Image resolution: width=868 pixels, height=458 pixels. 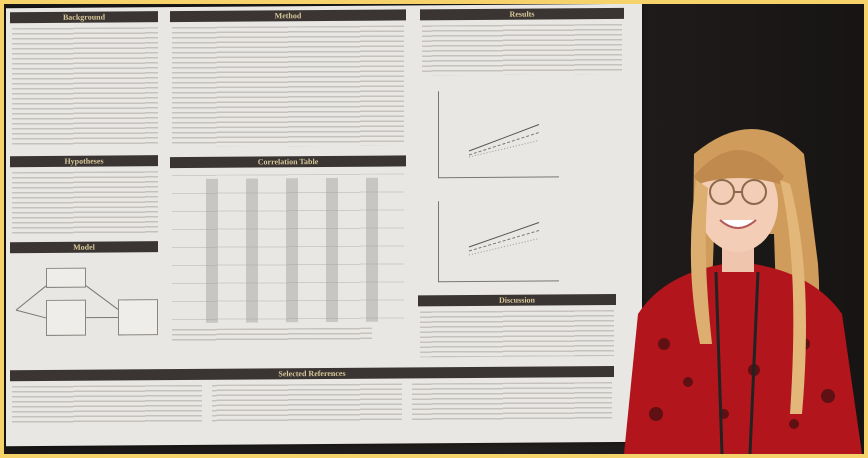 I want to click on correlation-table-header: Correlation Table, so click(x=288, y=162).